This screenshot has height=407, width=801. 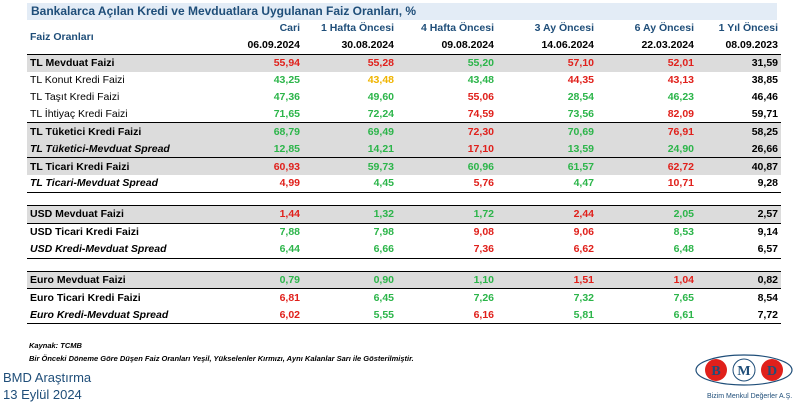 What do you see at coordinates (739, 249) in the screenshot?
I see `rate-cell: 6,57` at bounding box center [739, 249].